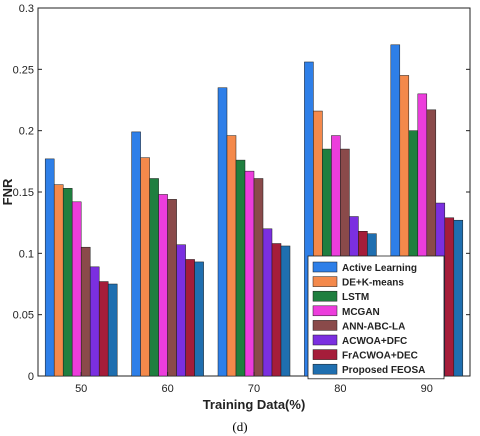 The height and width of the screenshot is (436, 480). What do you see at coordinates (374, 341) in the screenshot?
I see `legend-label: ACWOA+DFC` at bounding box center [374, 341].